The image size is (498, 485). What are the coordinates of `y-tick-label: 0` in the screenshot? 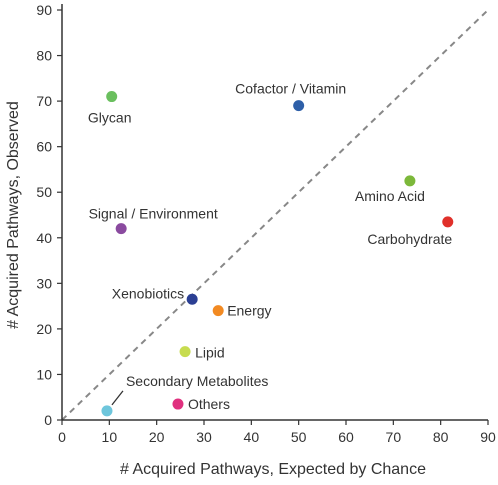 It's located at (48, 420).